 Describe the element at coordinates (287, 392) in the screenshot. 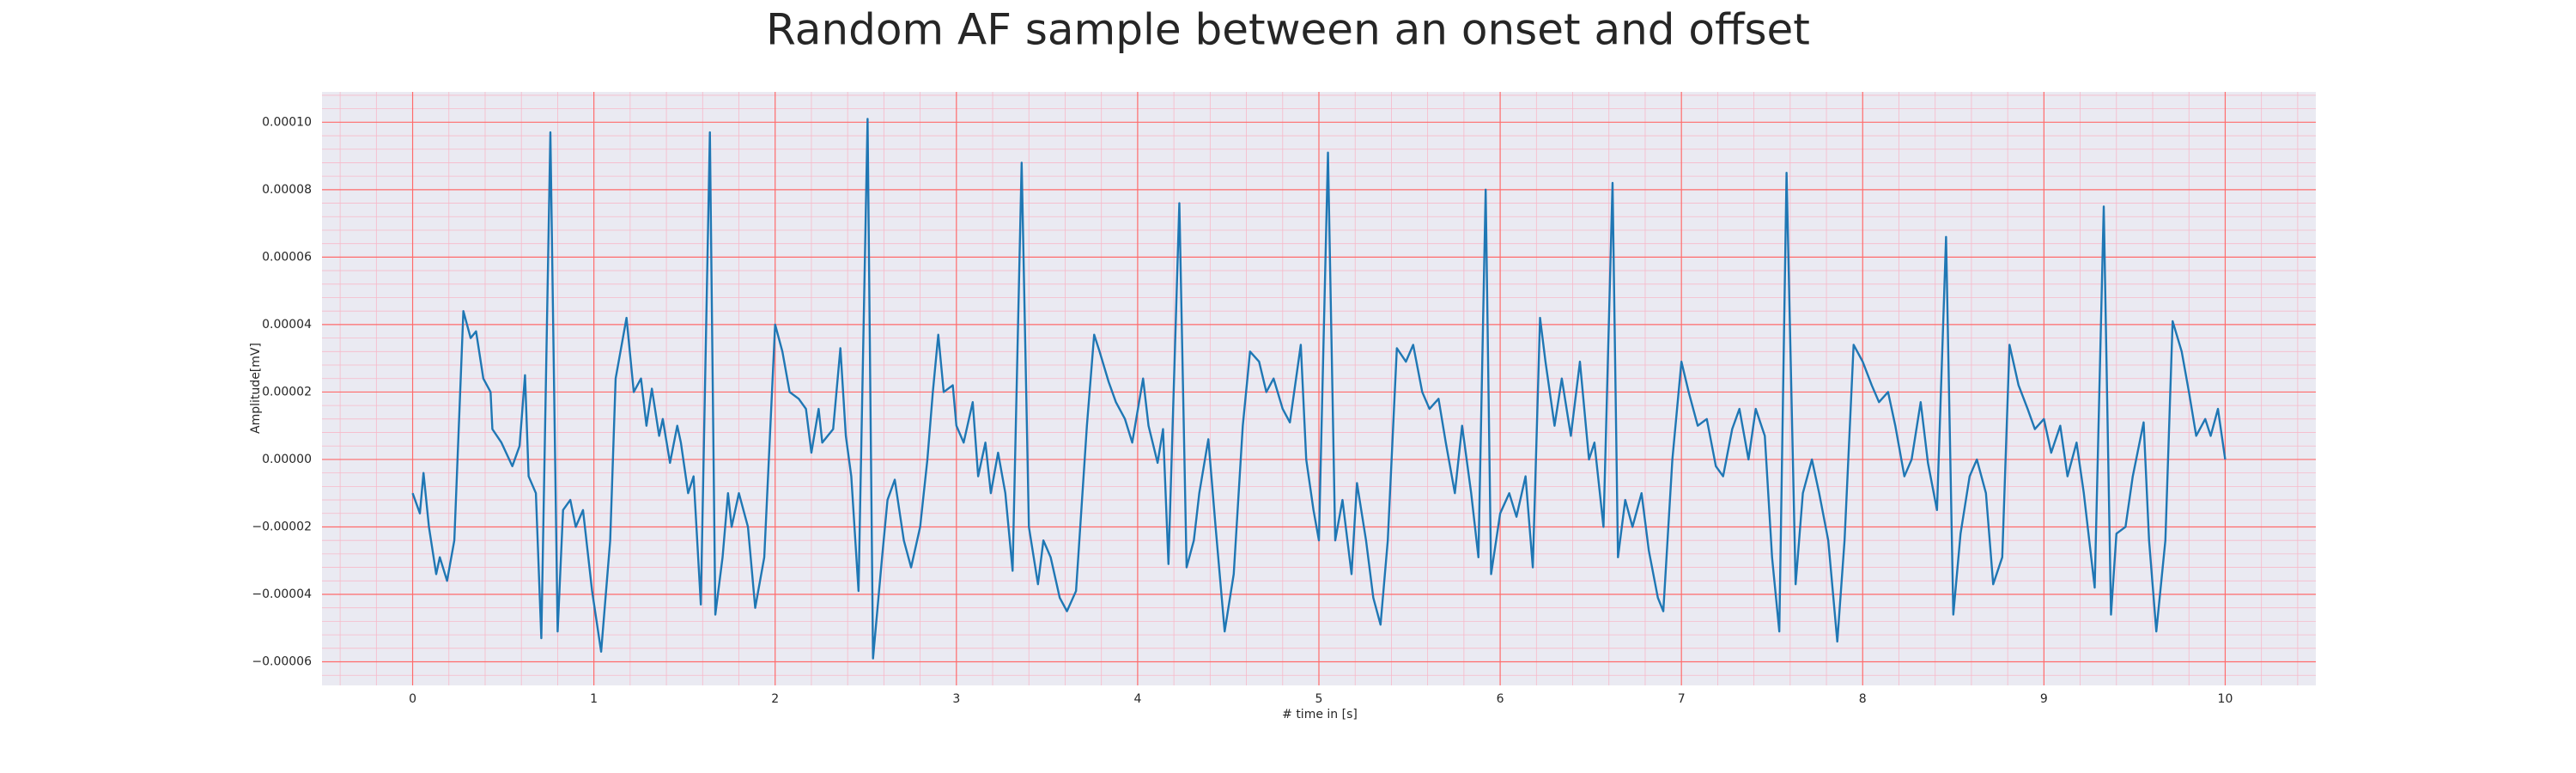

I see `y-tick-label: 0.00002` at that location.